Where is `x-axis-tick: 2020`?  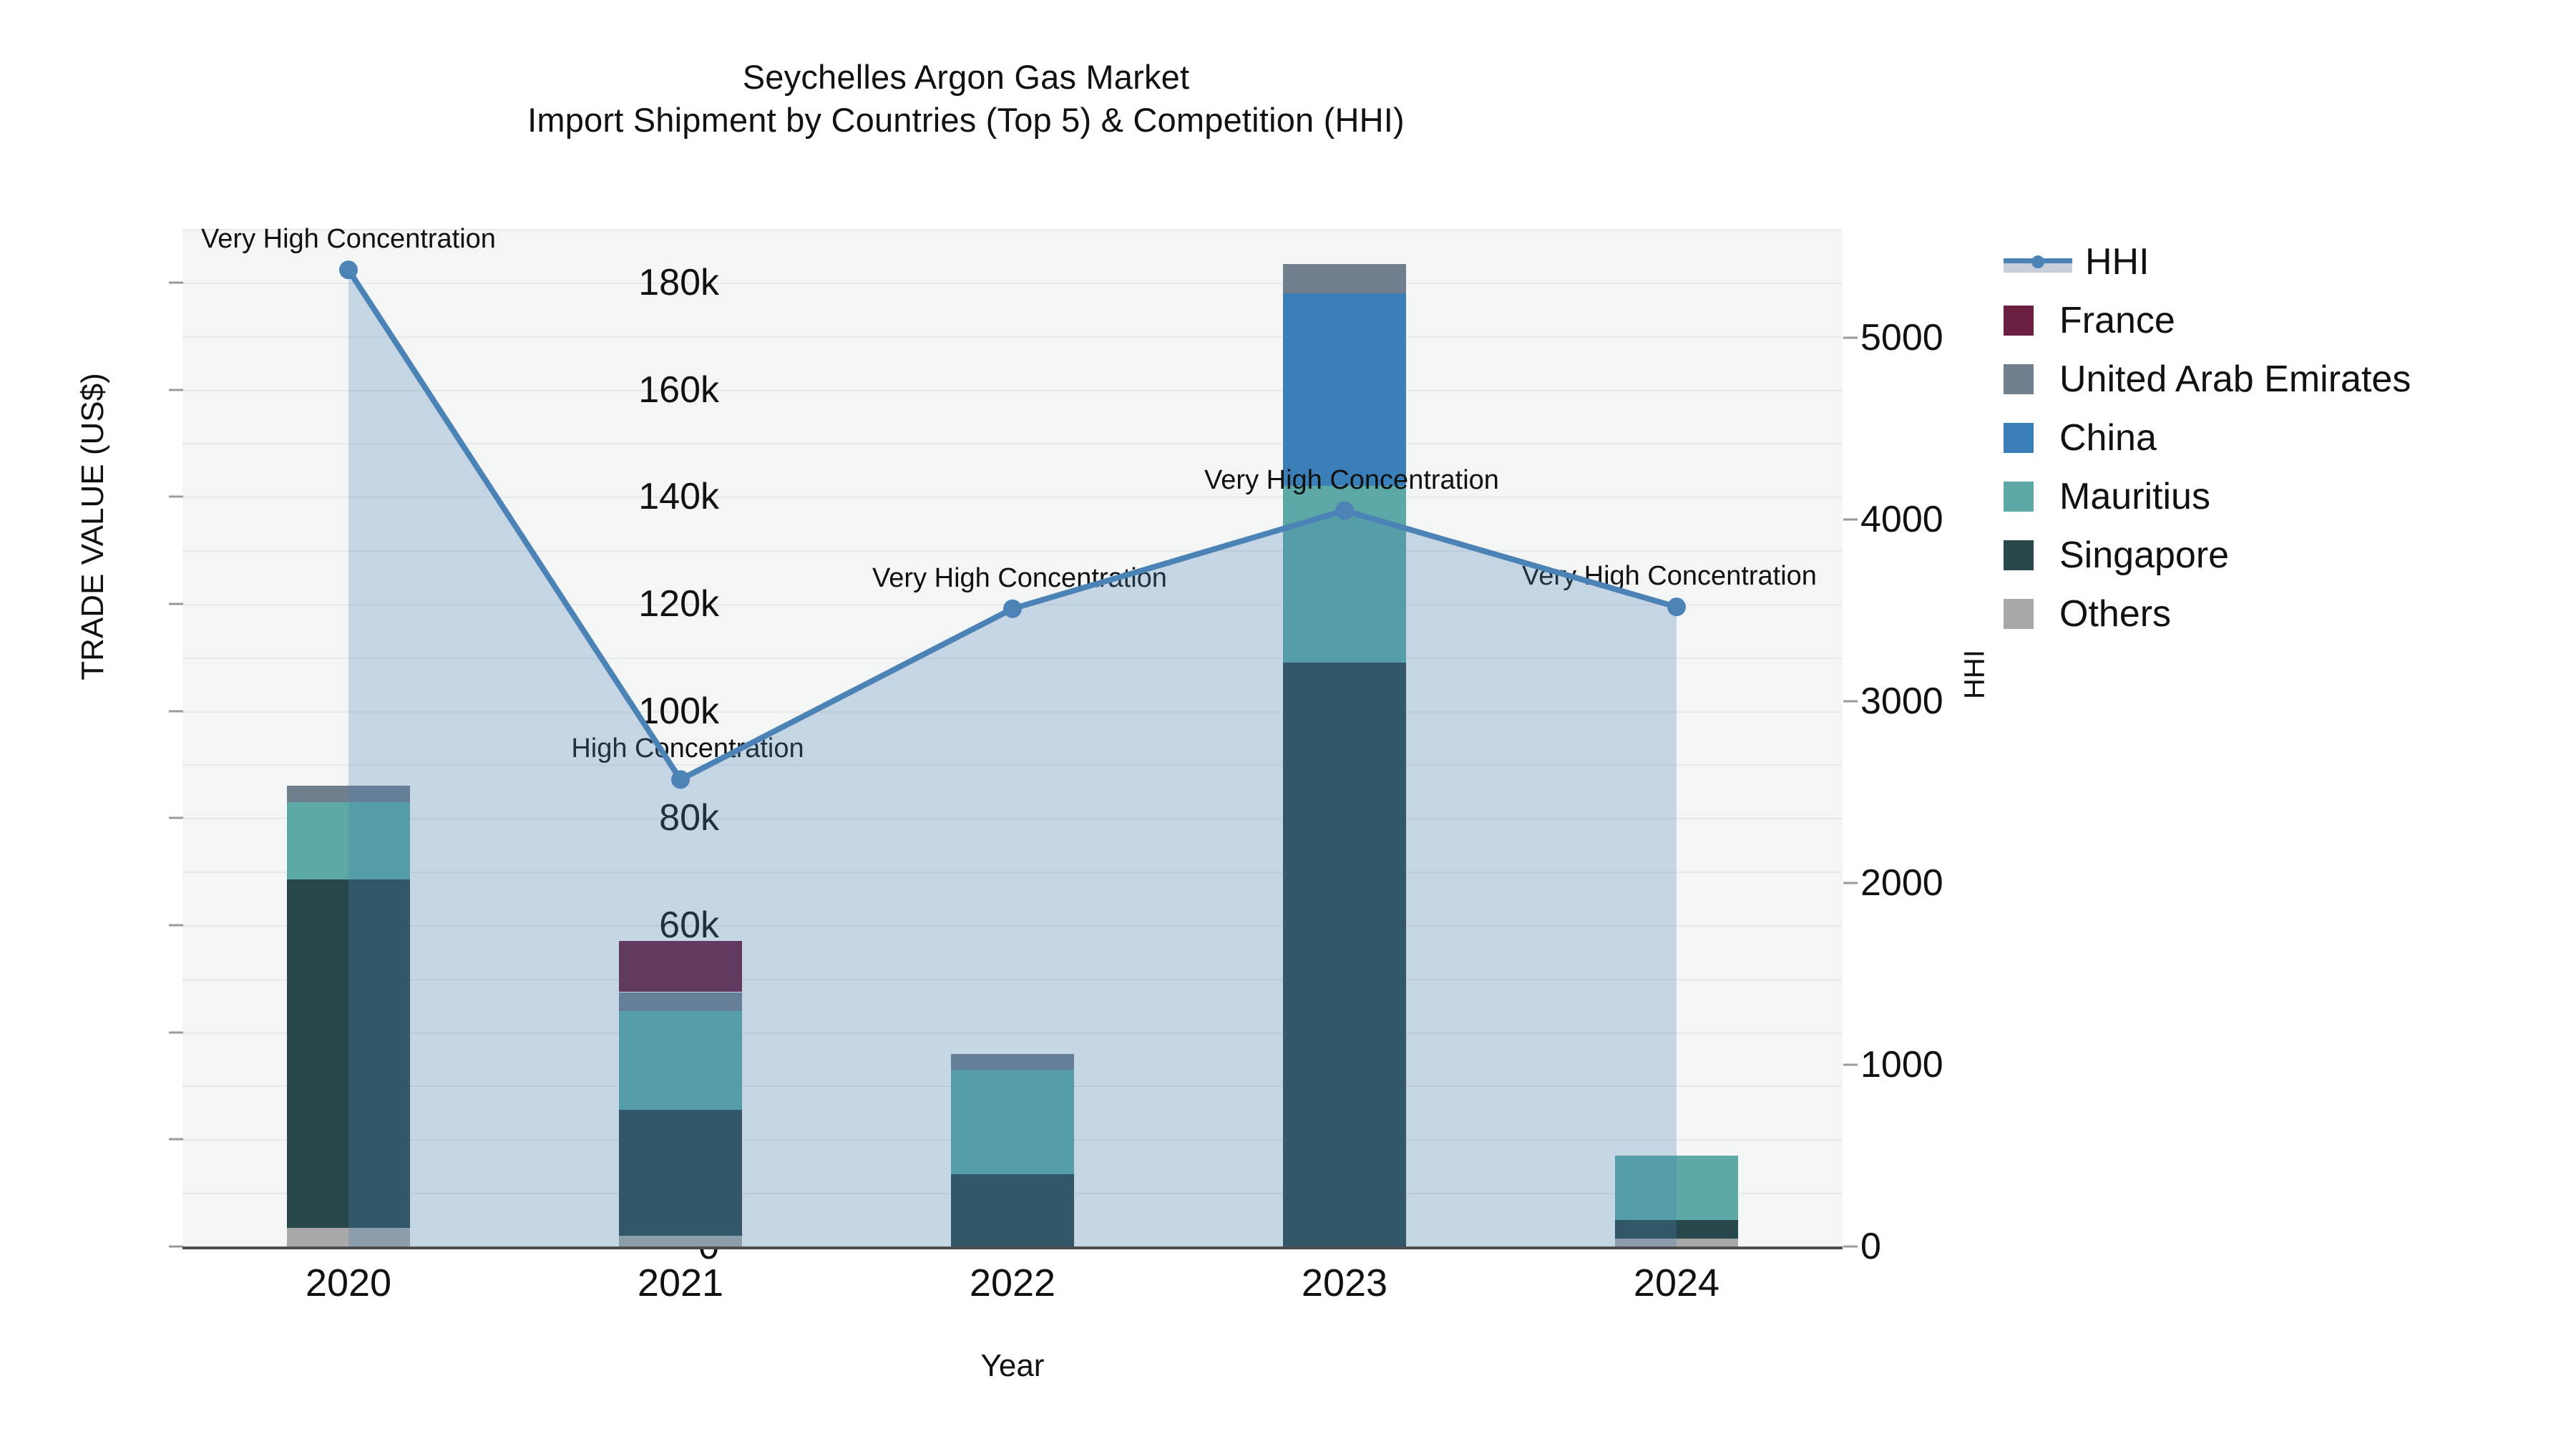
x-axis-tick: 2020 is located at coordinates (348, 1283).